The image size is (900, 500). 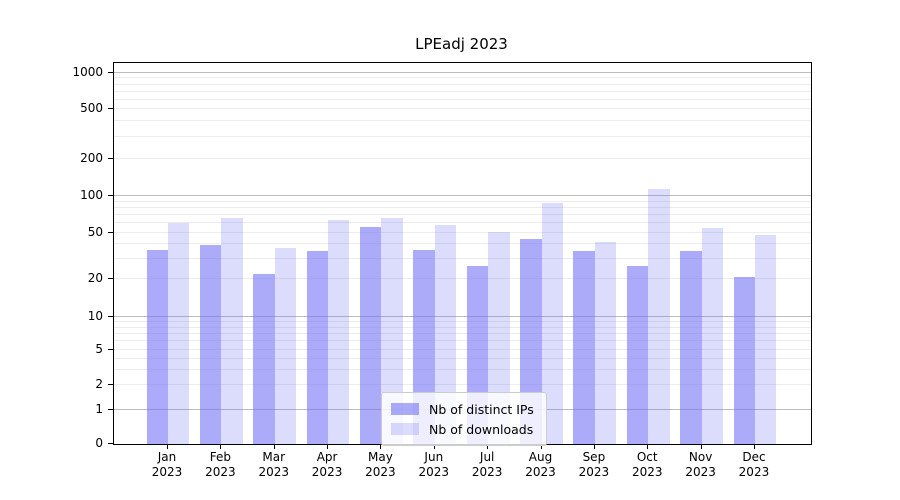 What do you see at coordinates (499, 337) in the screenshot?
I see `bar-downloads-jul` at bounding box center [499, 337].